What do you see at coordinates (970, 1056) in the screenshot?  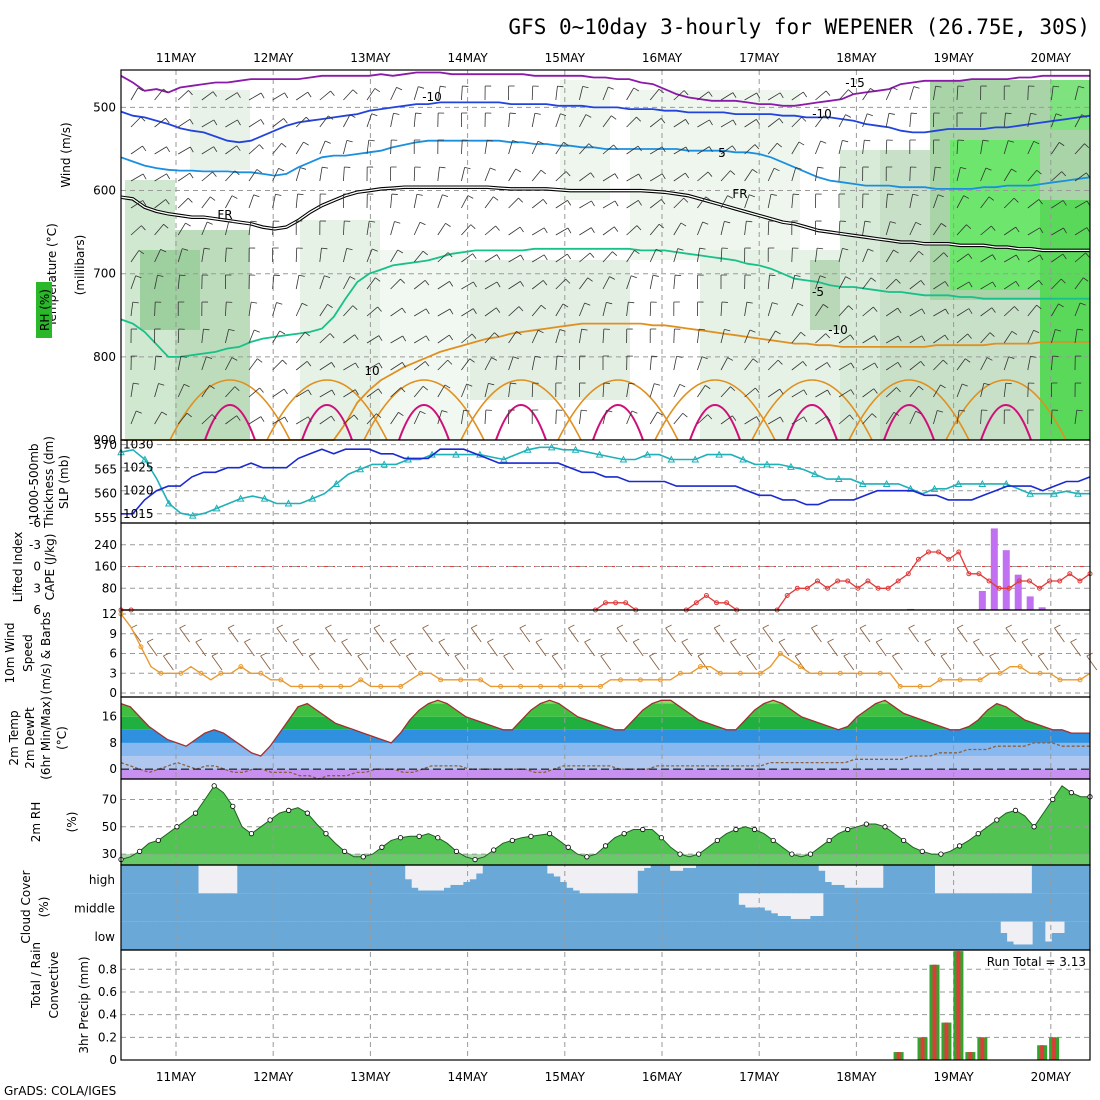 I see `precip-convective-bar` at bounding box center [970, 1056].